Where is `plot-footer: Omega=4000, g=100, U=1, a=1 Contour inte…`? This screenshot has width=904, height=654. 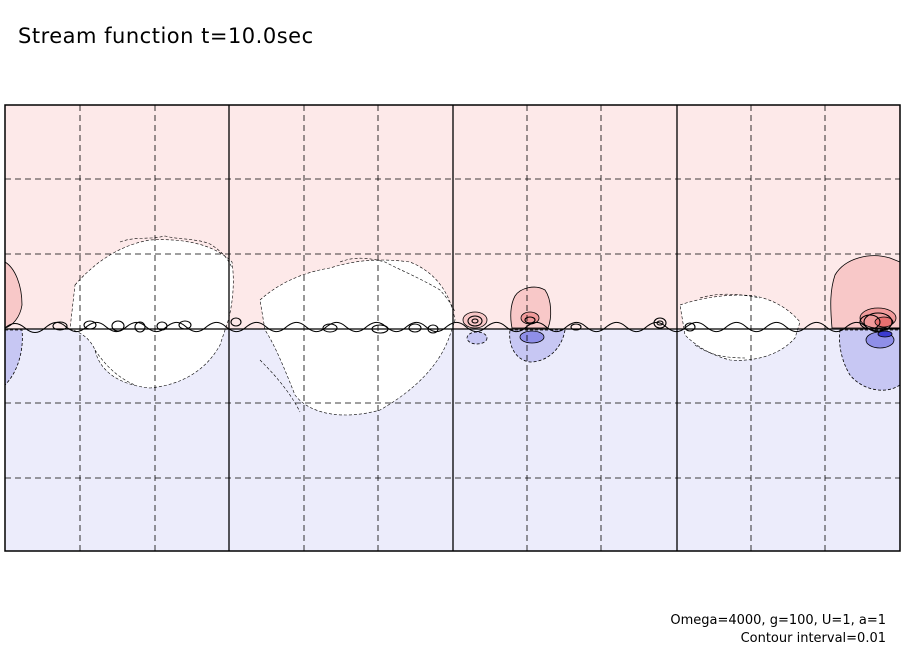
plot-footer: Omega=4000, g=100, U=1, a=1 Contour inte… is located at coordinates (778, 630).